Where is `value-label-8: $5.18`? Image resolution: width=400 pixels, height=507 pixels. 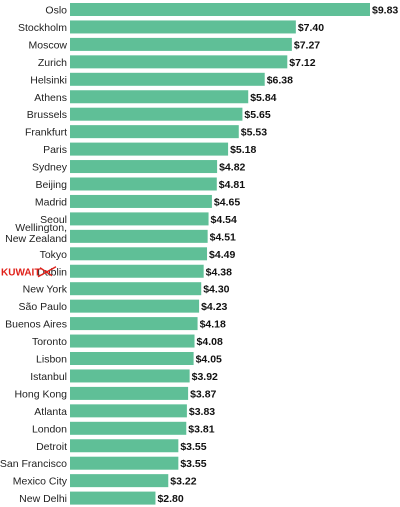
value-label-8: $5.18 is located at coordinates (243, 150).